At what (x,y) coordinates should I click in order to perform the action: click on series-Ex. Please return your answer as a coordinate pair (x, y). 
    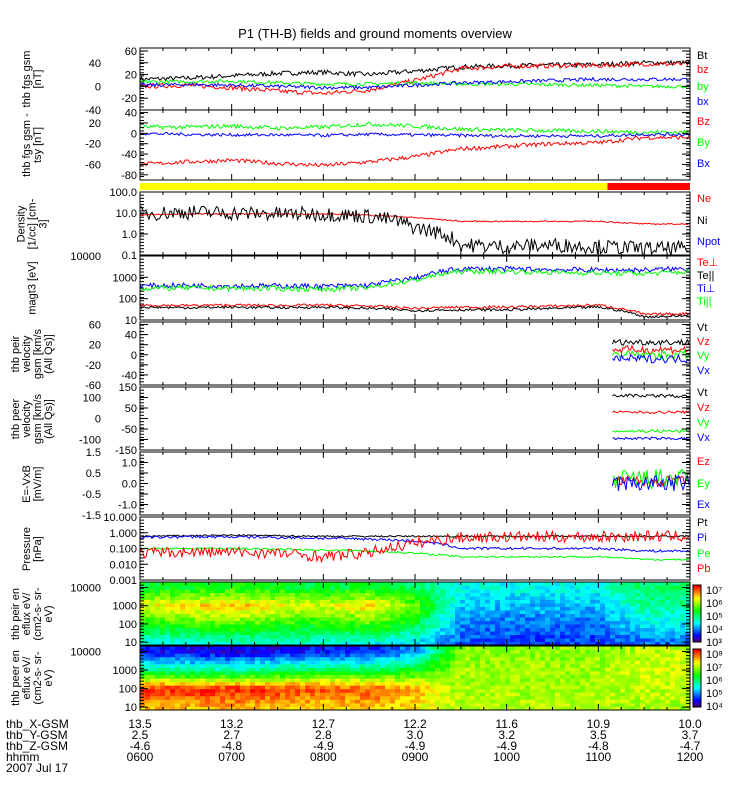
    Looking at the image, I should click on (651, 482).